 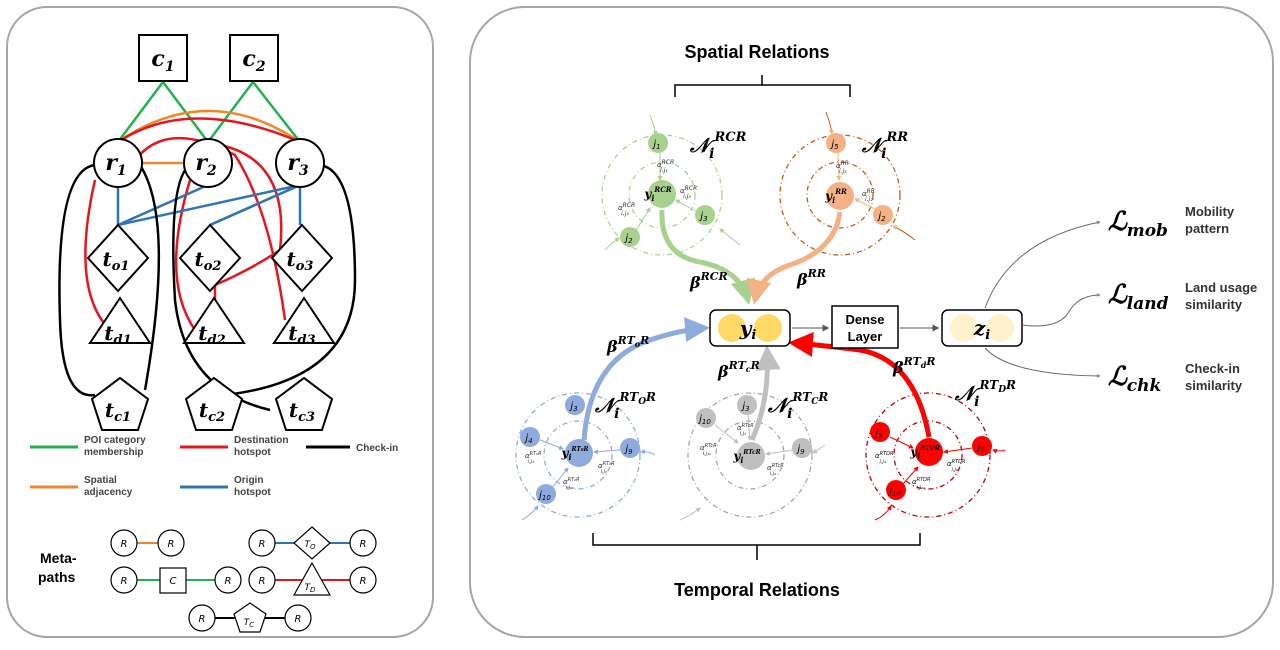 I want to click on svg-text: j3, so click(x=572, y=407).